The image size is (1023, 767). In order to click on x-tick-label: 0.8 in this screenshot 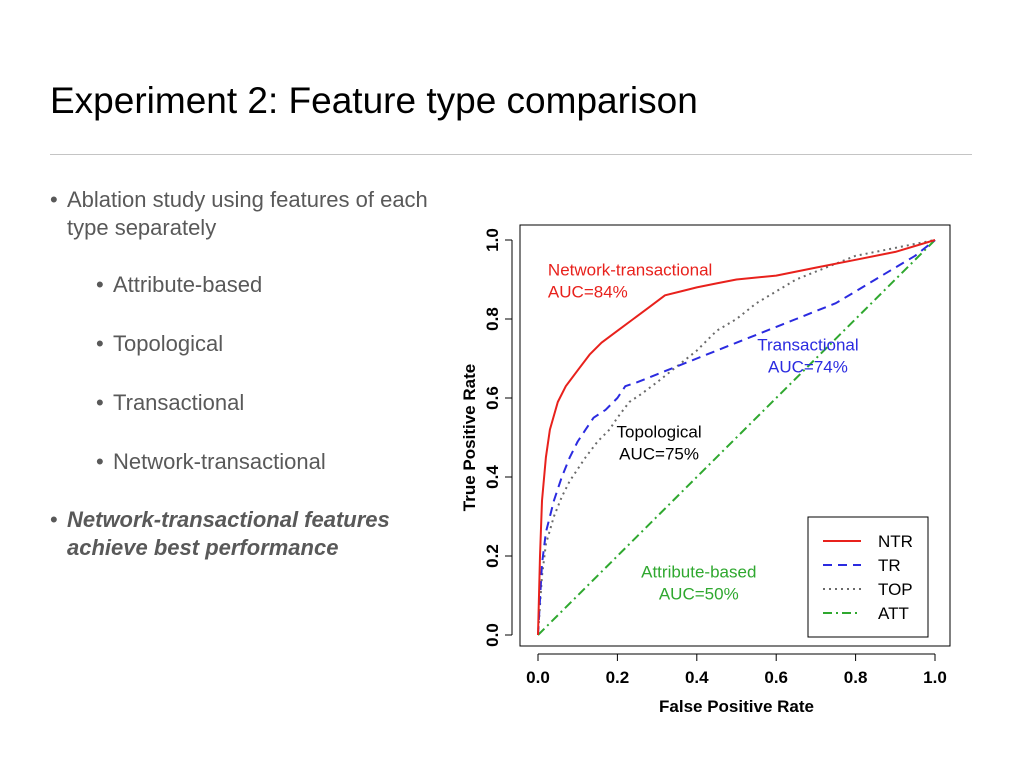, I will do `click(856, 677)`.